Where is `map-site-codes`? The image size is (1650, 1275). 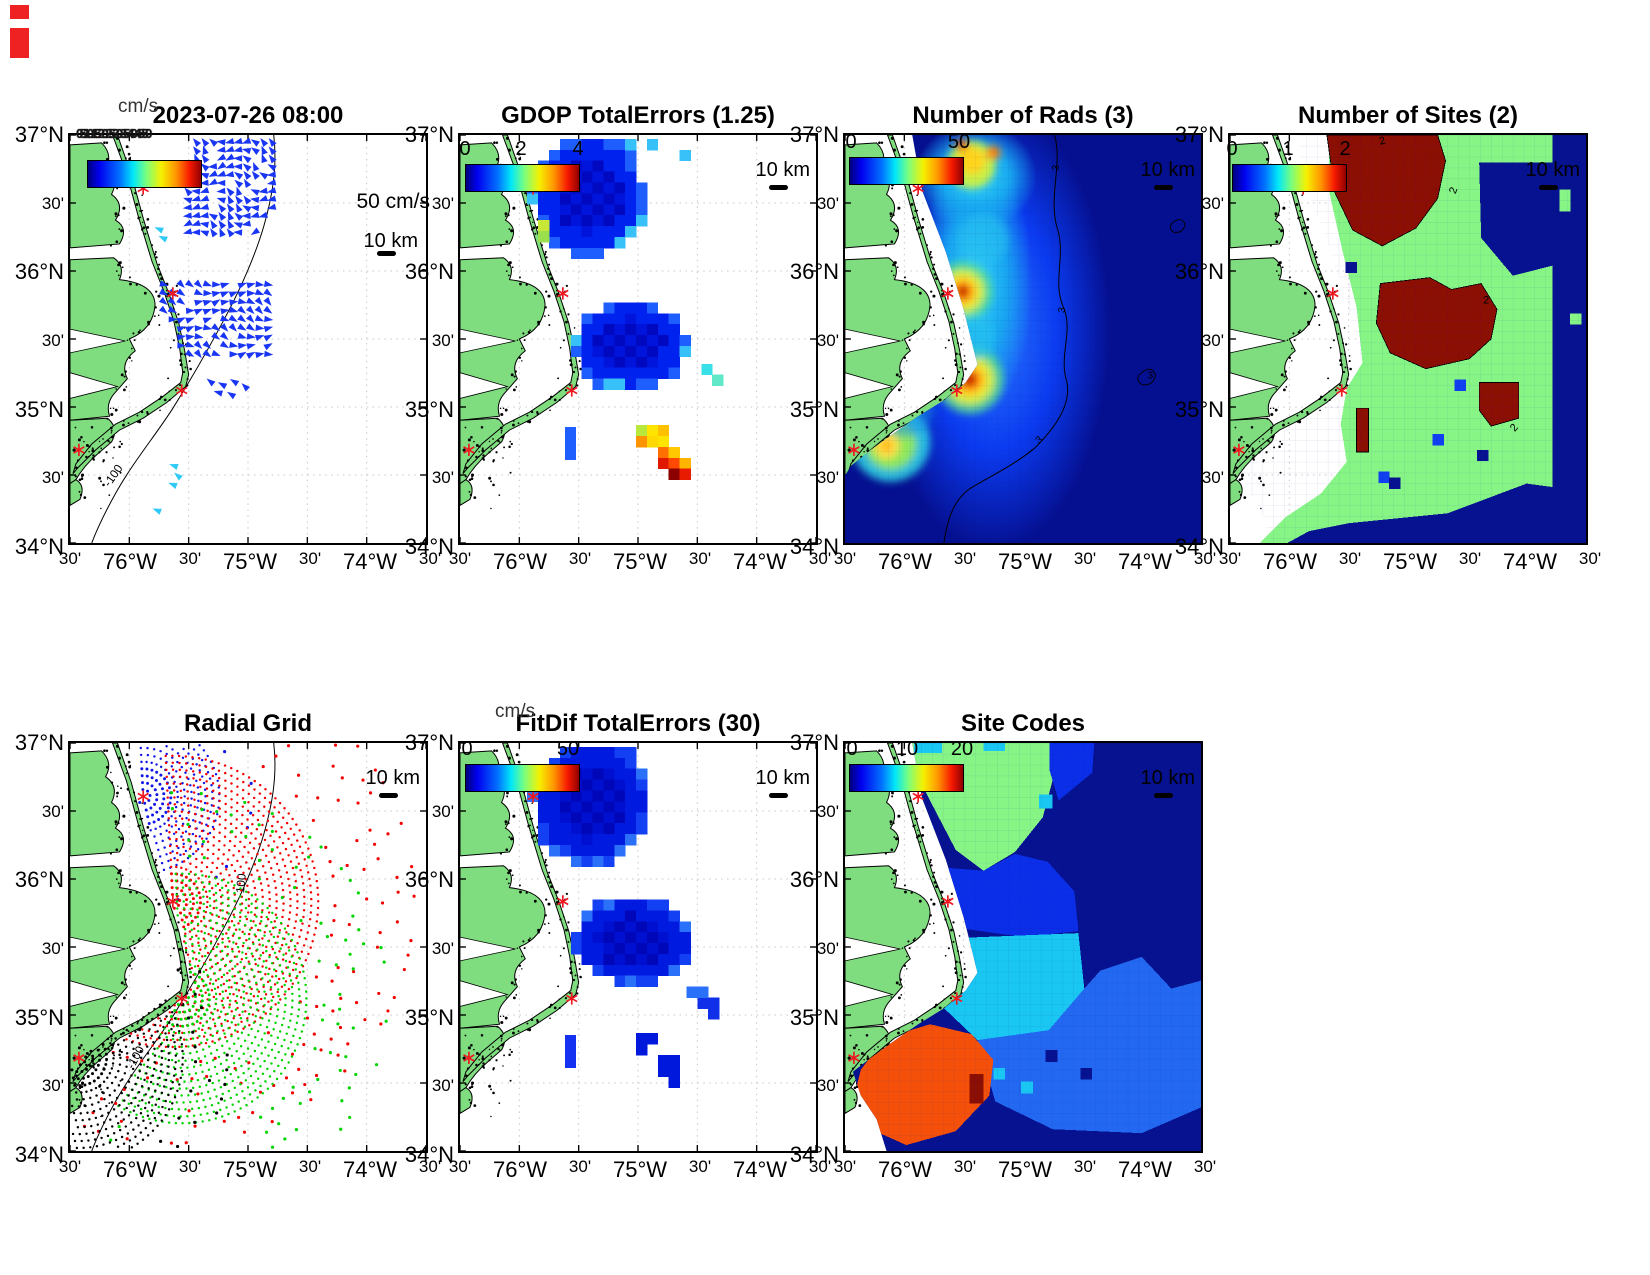 map-site-codes is located at coordinates (1023, 947).